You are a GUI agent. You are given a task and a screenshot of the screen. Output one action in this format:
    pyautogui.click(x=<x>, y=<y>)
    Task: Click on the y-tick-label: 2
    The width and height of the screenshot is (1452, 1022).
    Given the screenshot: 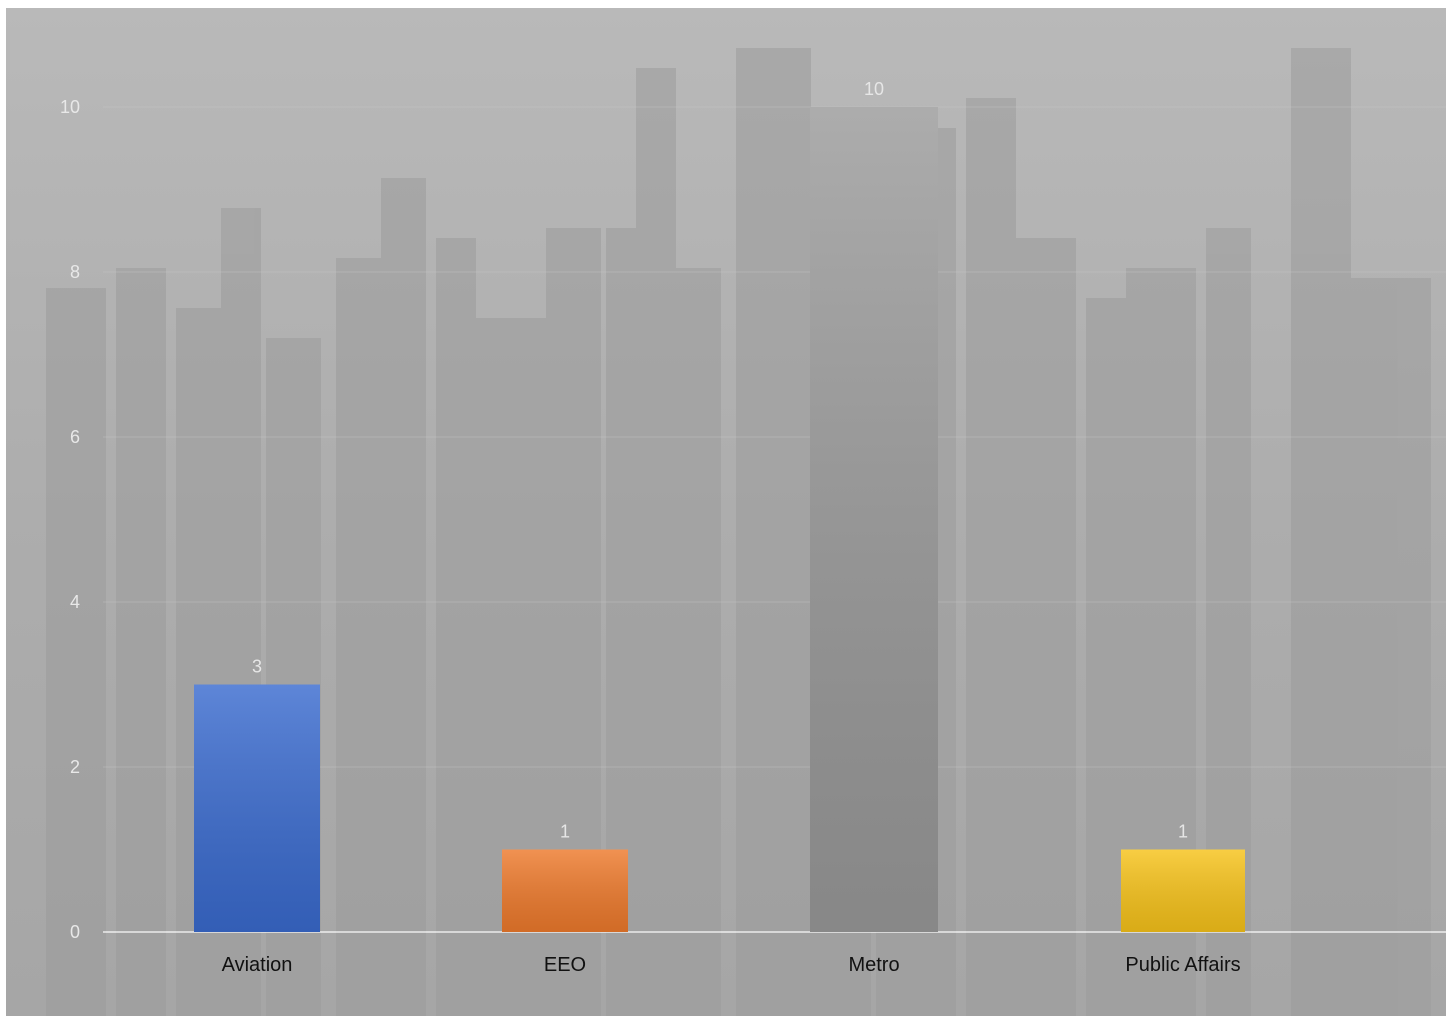 What is the action you would take?
    pyautogui.click(x=75, y=767)
    